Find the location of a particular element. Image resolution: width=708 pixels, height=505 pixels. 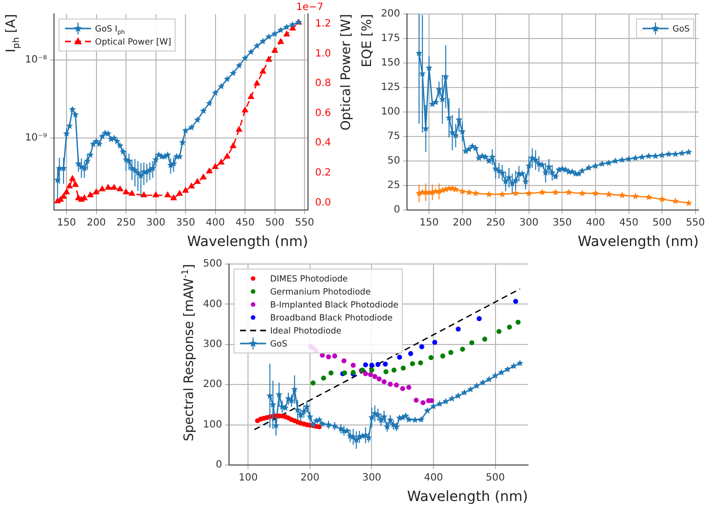

y-tick-label: 75 is located at coordinates (393, 136).